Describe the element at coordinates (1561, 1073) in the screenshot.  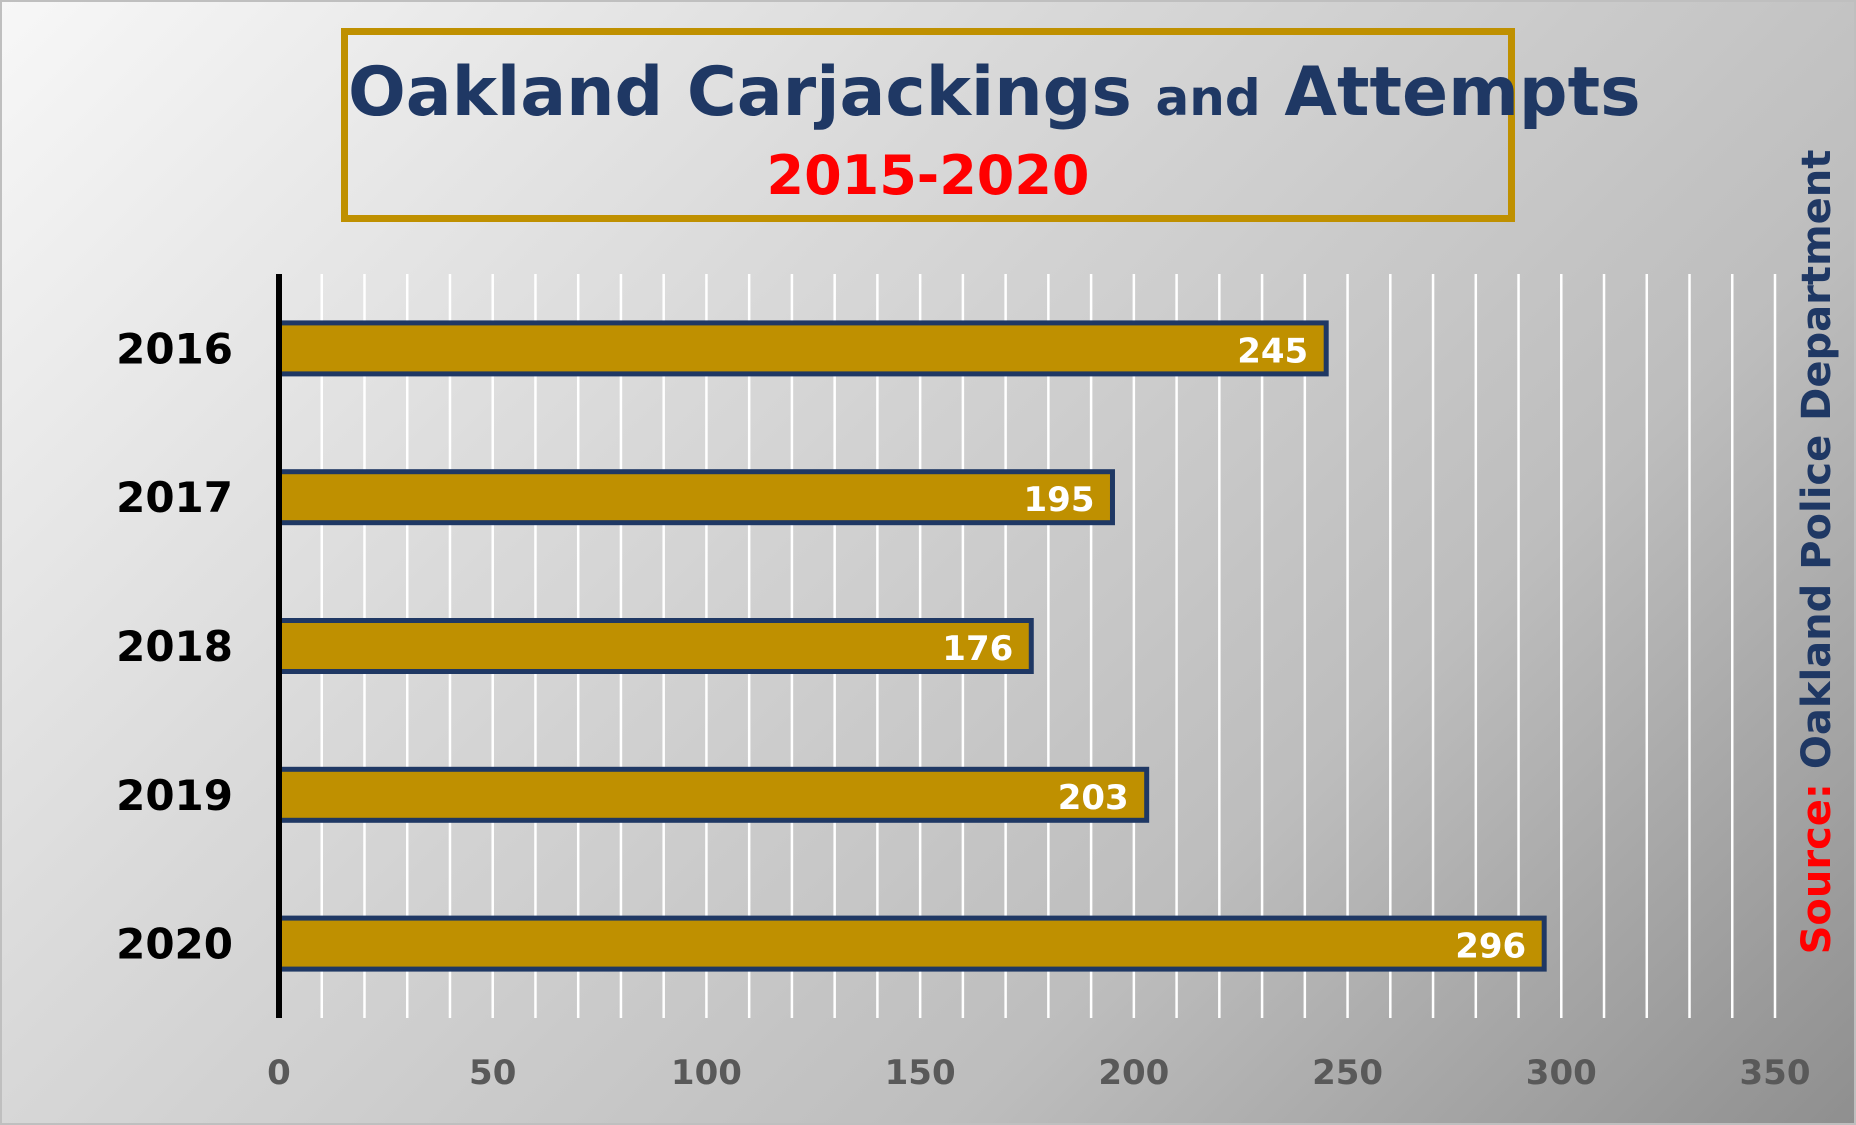
I see `x-tick-label: 300` at that location.